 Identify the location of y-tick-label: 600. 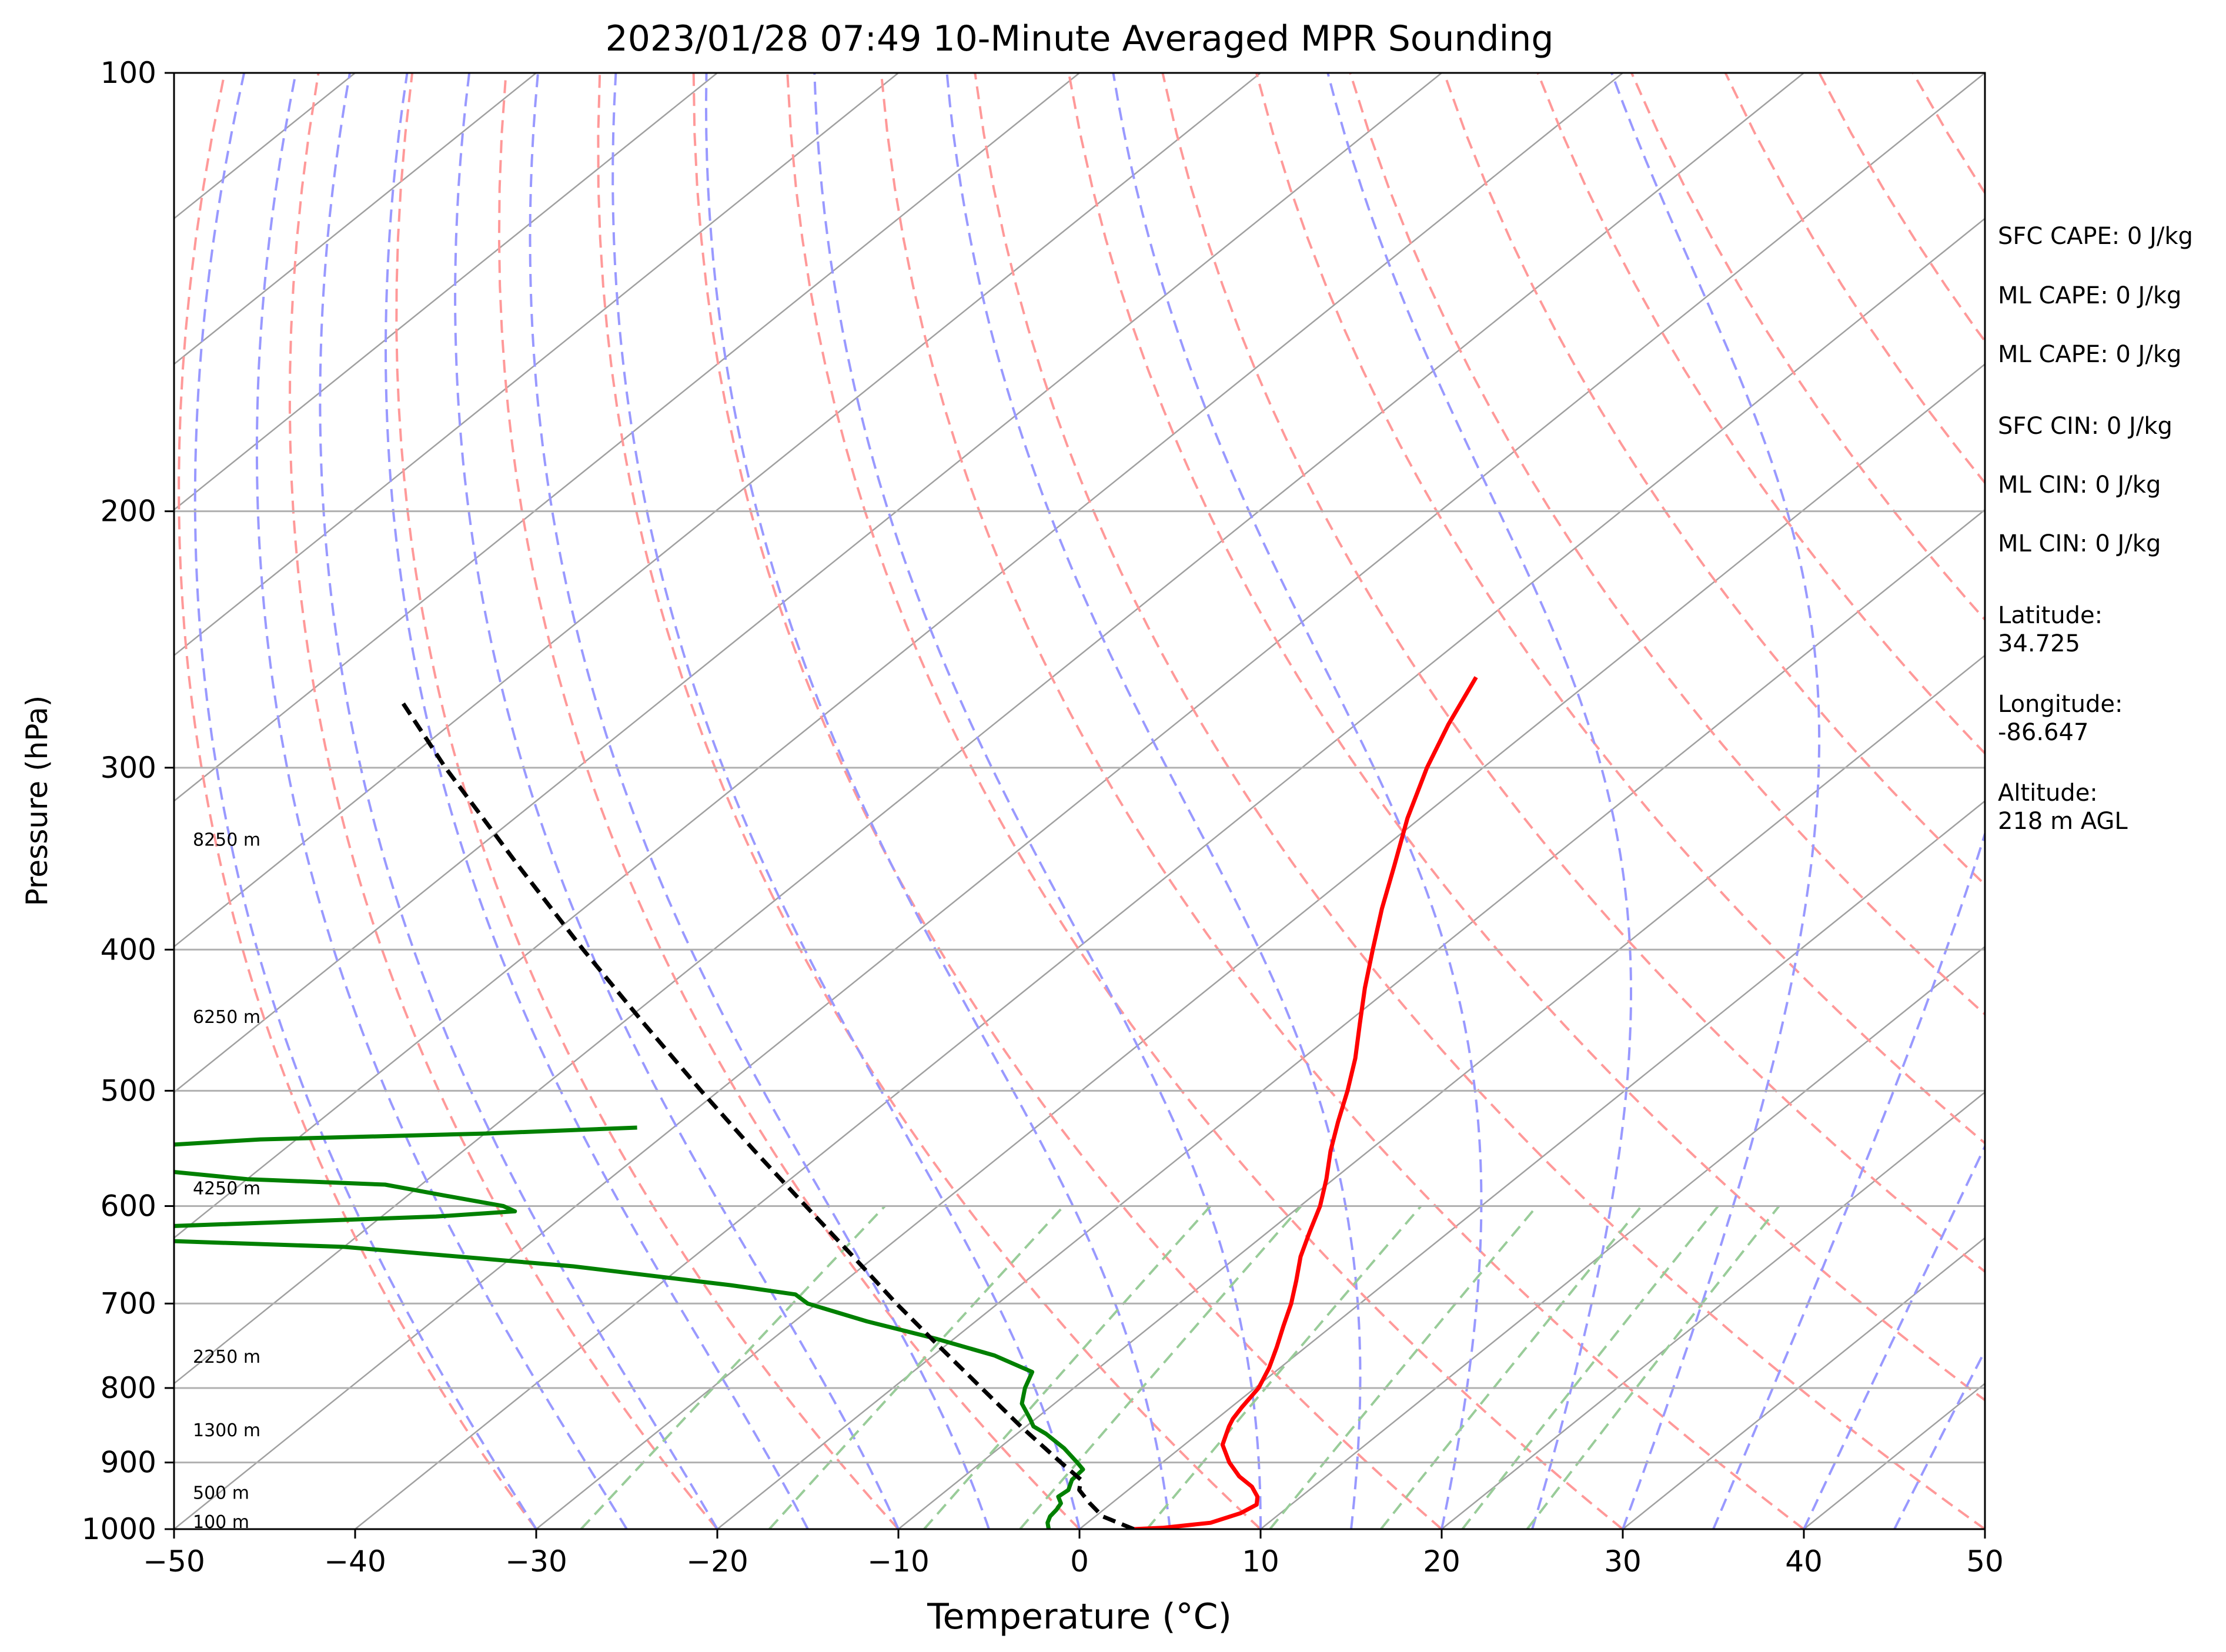
(129, 1206).